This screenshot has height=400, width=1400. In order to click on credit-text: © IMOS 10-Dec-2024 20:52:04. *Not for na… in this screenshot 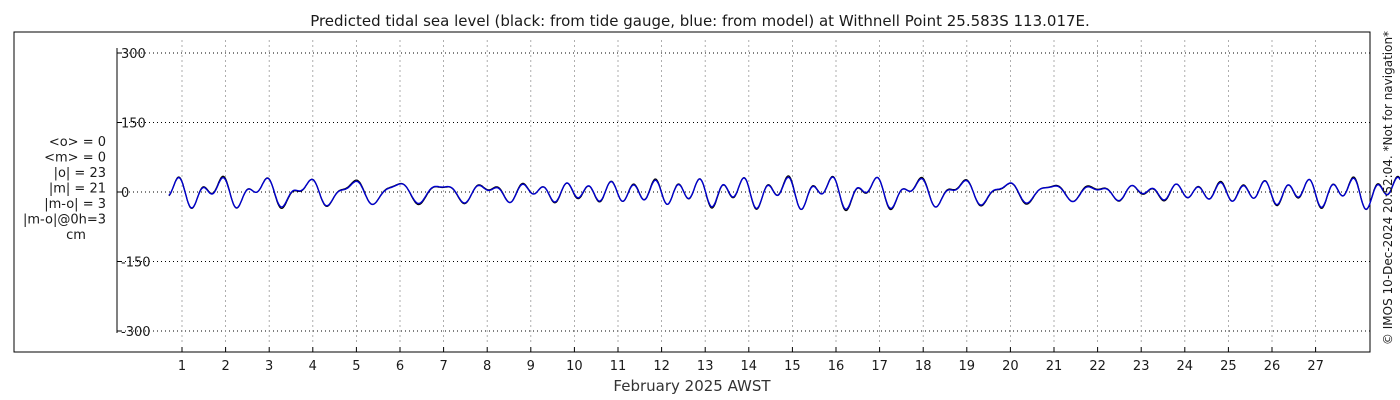, I will do `click(1388, 188)`.